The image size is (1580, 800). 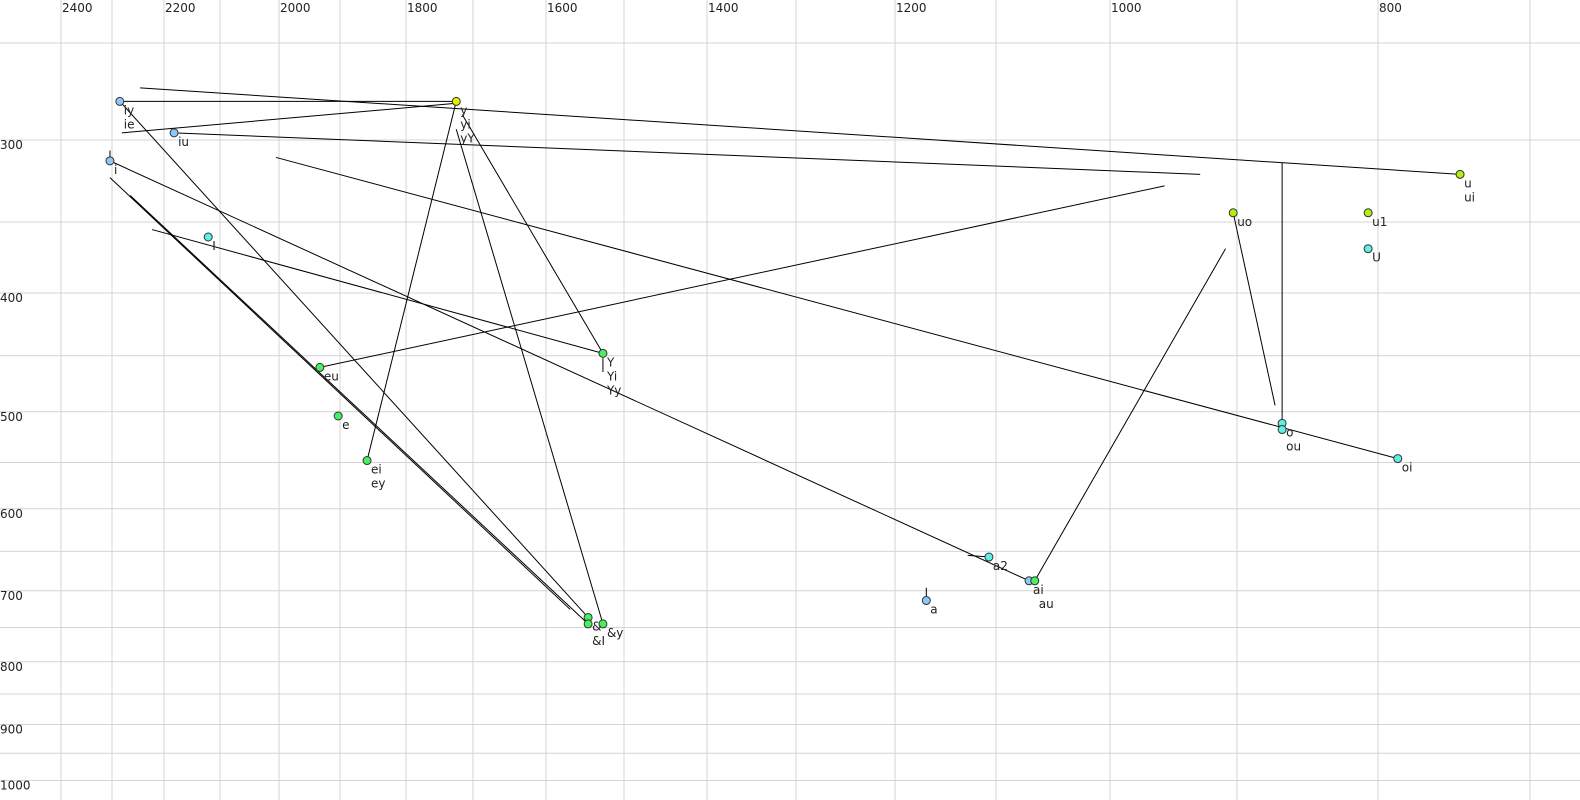 What do you see at coordinates (1407, 468) in the screenshot?
I see `point-label: oi` at bounding box center [1407, 468].